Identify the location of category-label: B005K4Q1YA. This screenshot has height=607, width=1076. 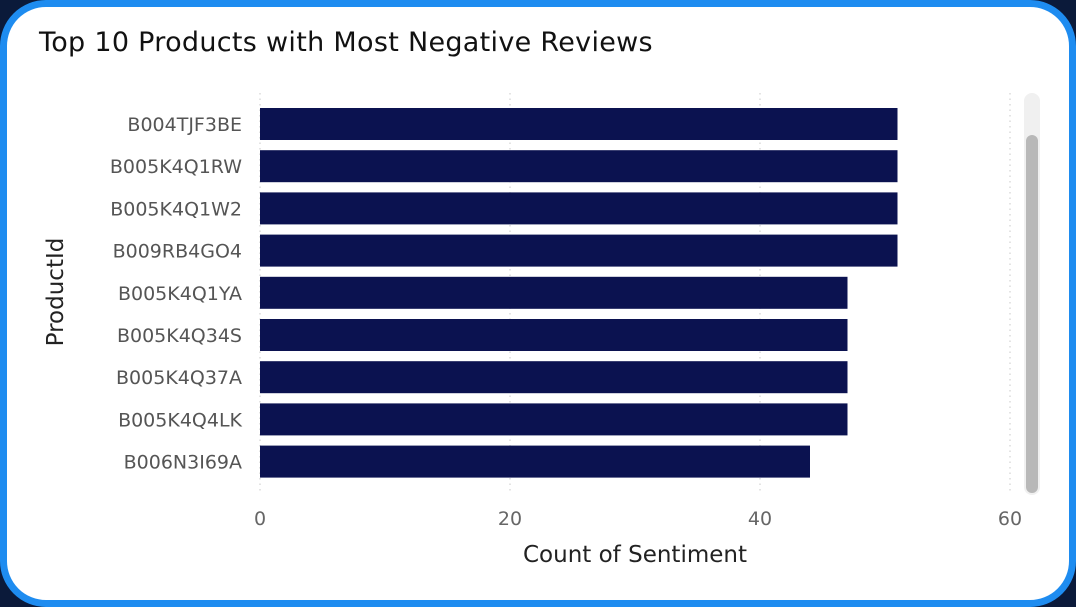
(180, 294).